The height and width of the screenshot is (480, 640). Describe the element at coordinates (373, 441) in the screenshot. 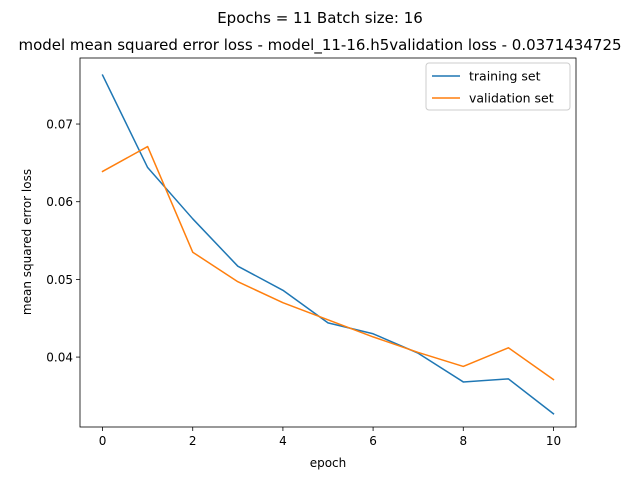

I see `x-tick-label: 6` at that location.